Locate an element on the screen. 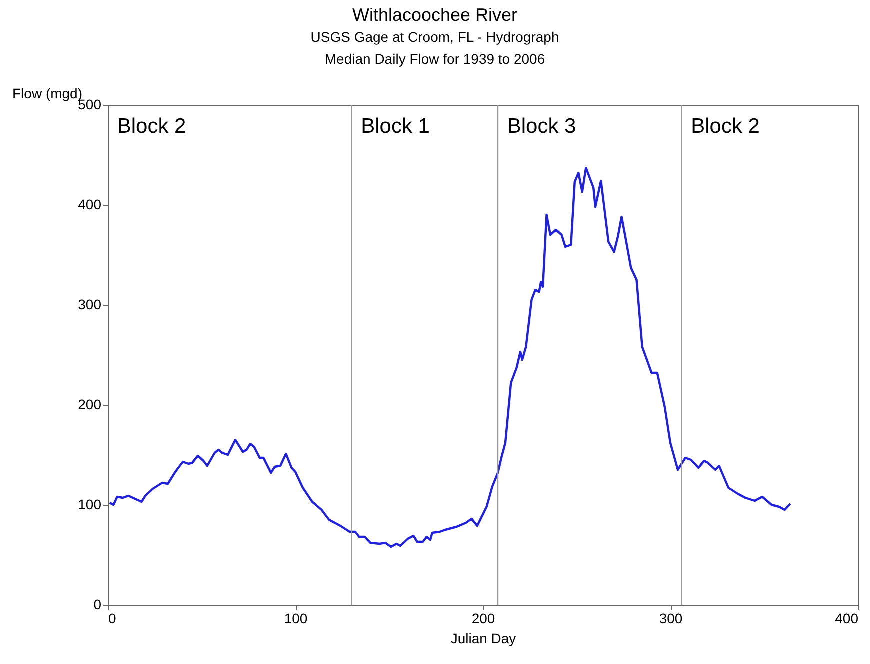 The image size is (870, 664). annotation: Block 3 is located at coordinates (541, 126).